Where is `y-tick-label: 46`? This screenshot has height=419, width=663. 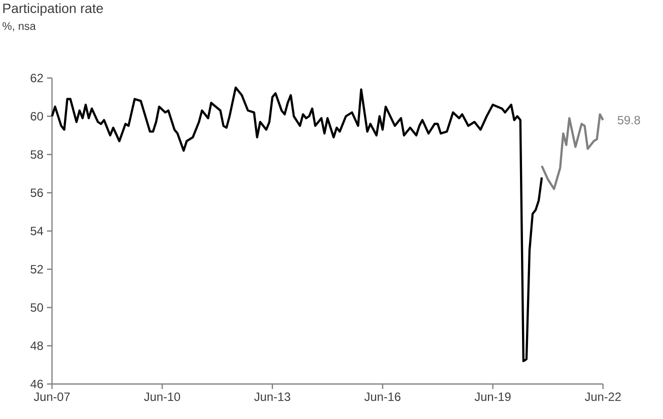
y-tick-label: 46 is located at coordinates (36, 384).